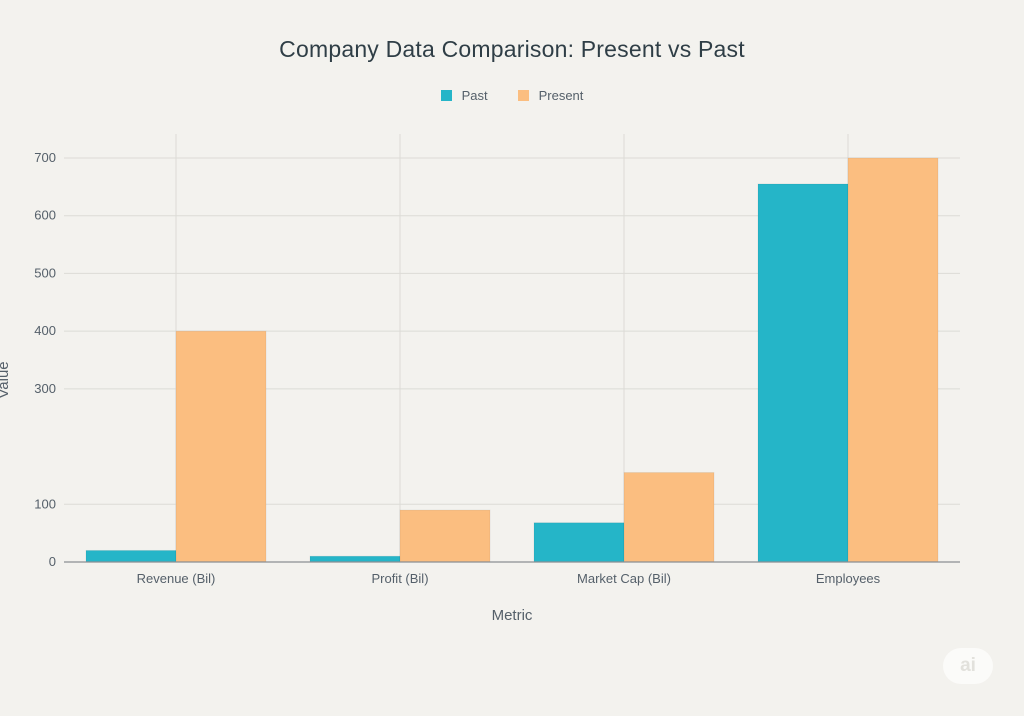 This screenshot has height=716, width=1024. I want to click on legend-item-past: Past, so click(464, 95).